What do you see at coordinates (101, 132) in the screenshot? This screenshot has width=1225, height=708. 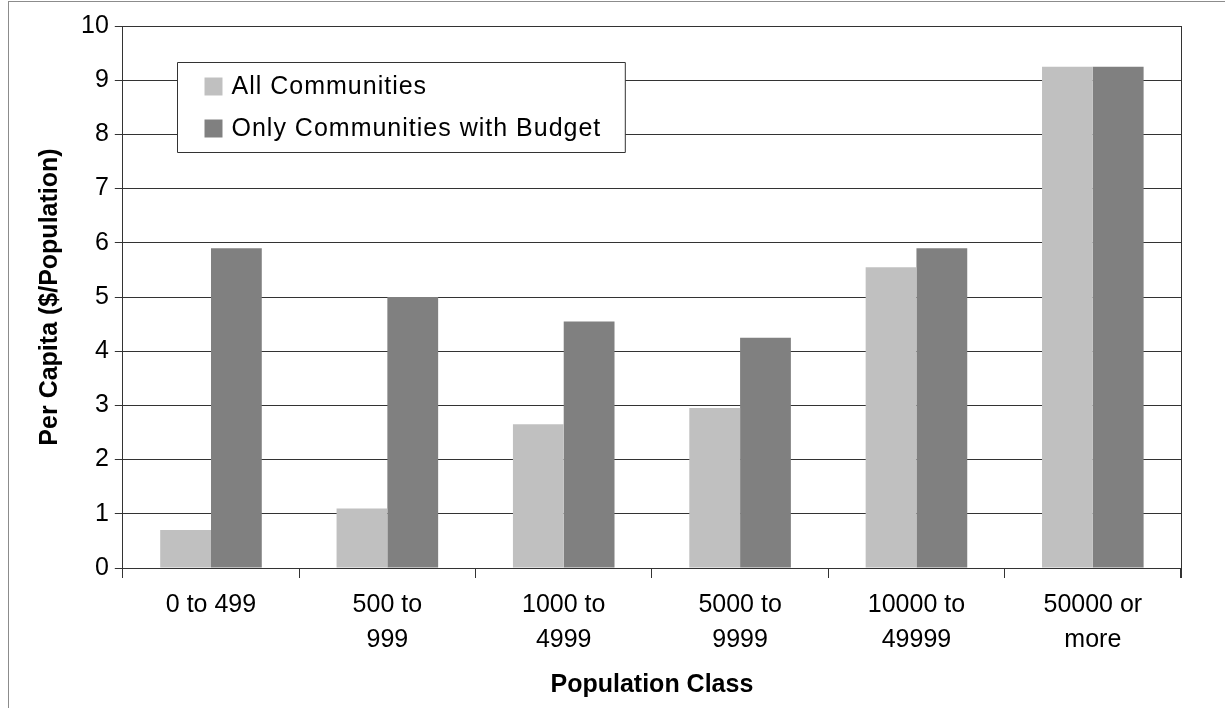 I see `y-tick-label: 8` at bounding box center [101, 132].